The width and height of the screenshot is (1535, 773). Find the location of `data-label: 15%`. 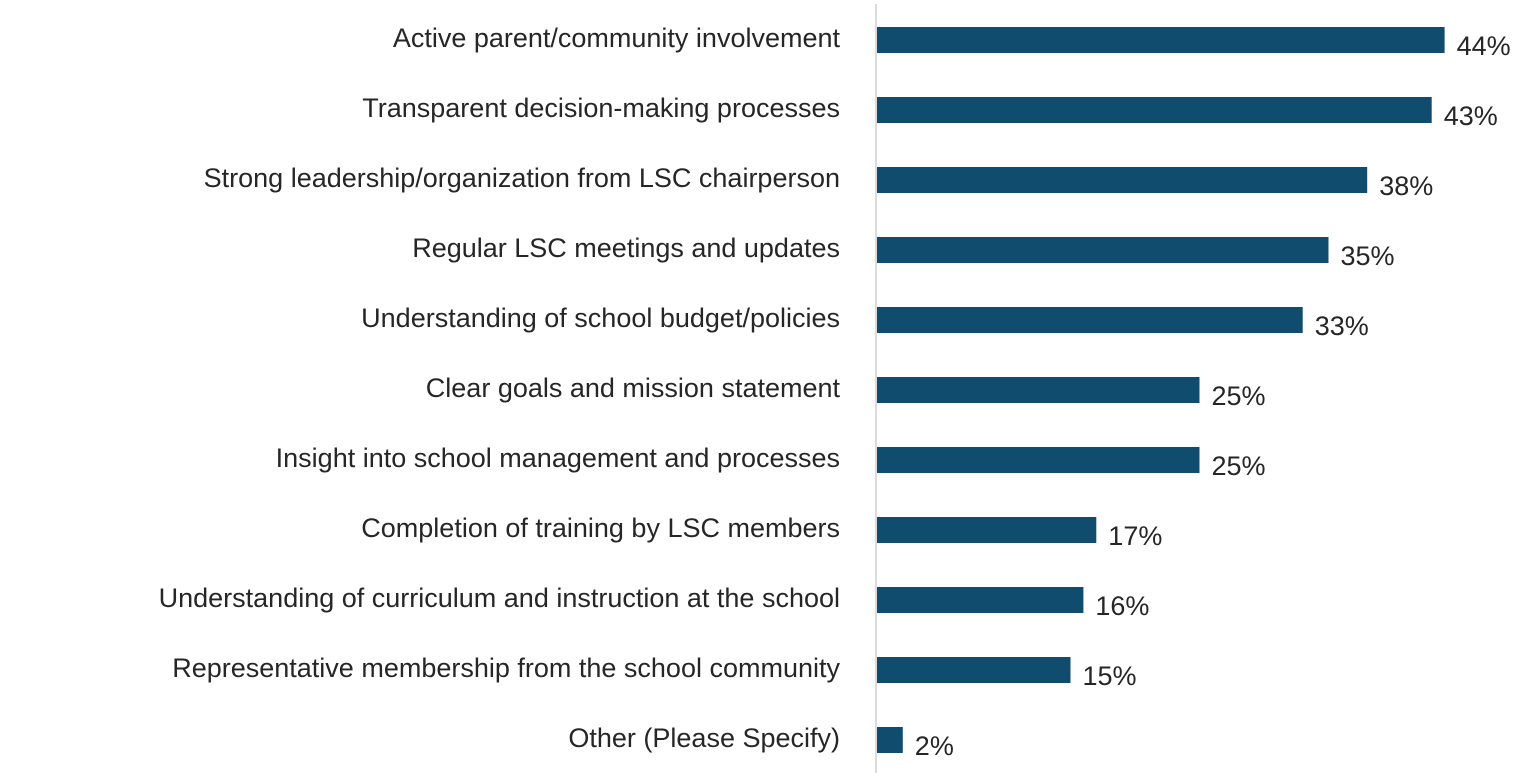

data-label: 15% is located at coordinates (1110, 676).